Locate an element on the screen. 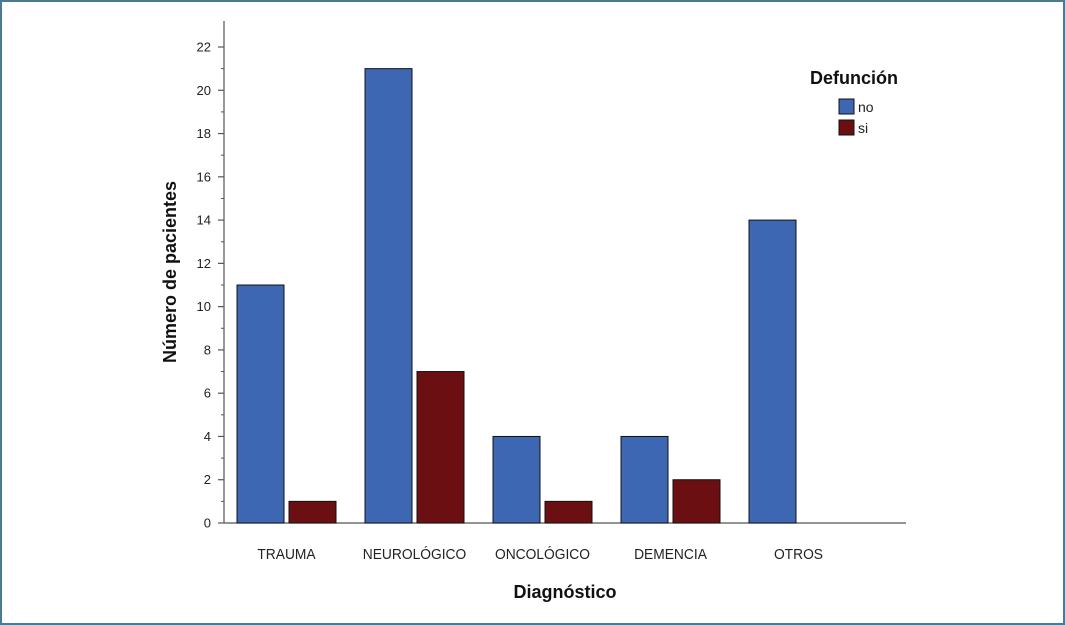  bar-no-oncológico is located at coordinates (516, 479).